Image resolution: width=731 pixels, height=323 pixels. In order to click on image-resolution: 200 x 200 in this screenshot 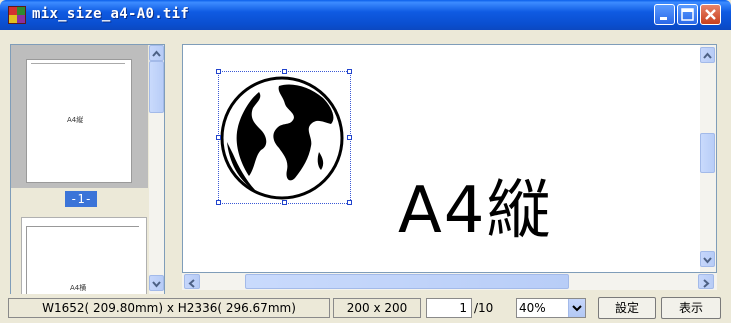, I will do `click(377, 308)`.